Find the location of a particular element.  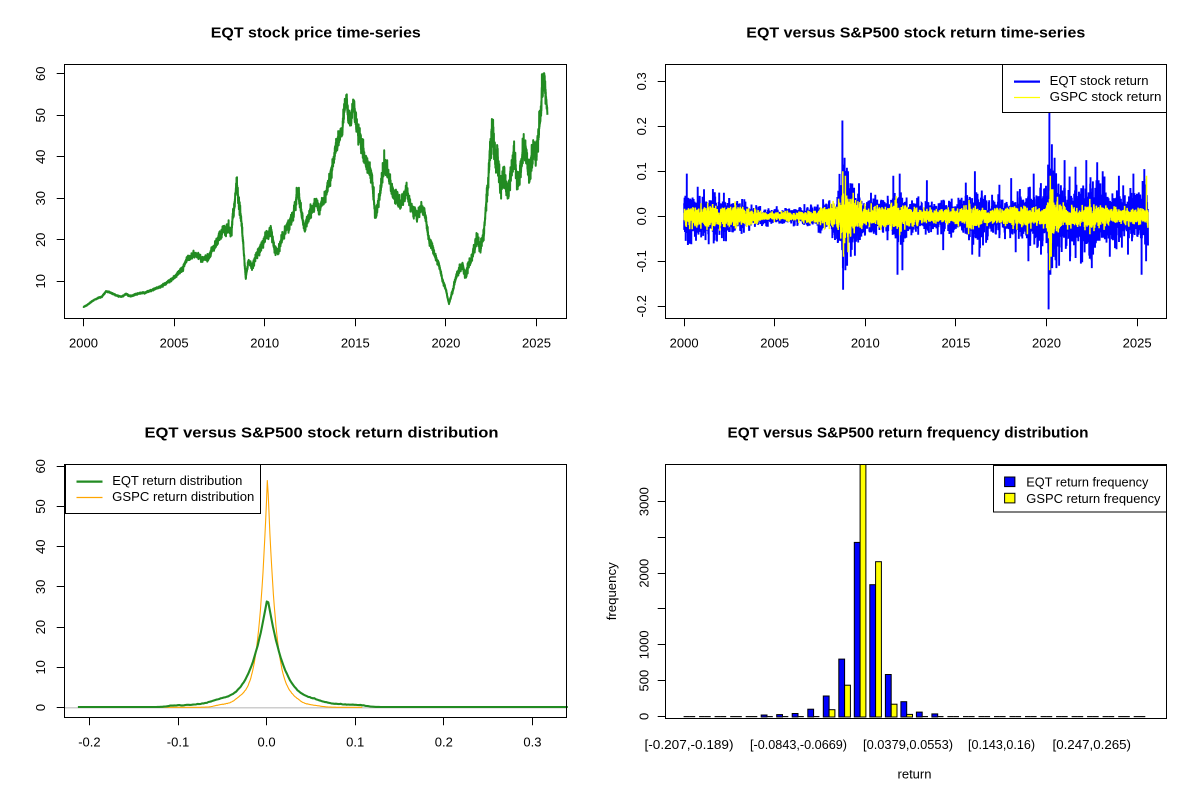

svg-text: 1000 is located at coordinates (643, 644).